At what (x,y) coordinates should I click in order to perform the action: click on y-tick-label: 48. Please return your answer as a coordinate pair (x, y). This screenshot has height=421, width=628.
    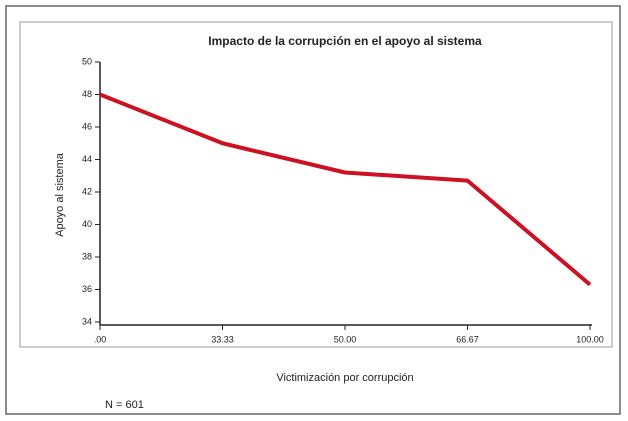
    Looking at the image, I should click on (87, 94).